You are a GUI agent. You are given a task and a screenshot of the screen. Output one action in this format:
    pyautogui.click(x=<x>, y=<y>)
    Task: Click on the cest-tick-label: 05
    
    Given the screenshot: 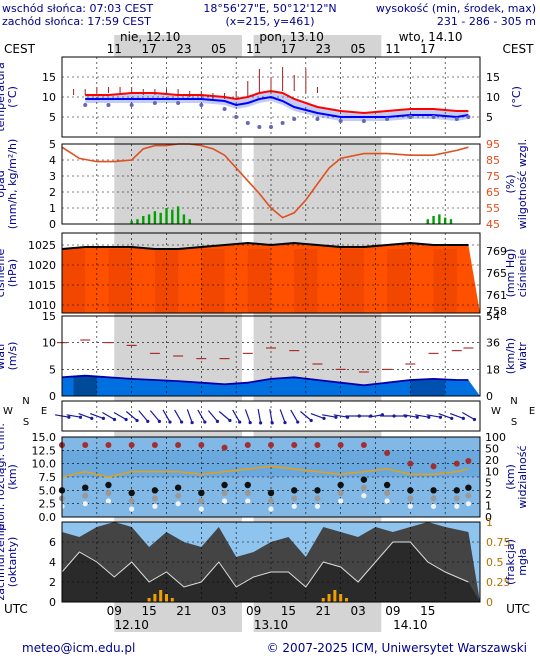 What is the action you would take?
    pyautogui.click(x=218, y=49)
    